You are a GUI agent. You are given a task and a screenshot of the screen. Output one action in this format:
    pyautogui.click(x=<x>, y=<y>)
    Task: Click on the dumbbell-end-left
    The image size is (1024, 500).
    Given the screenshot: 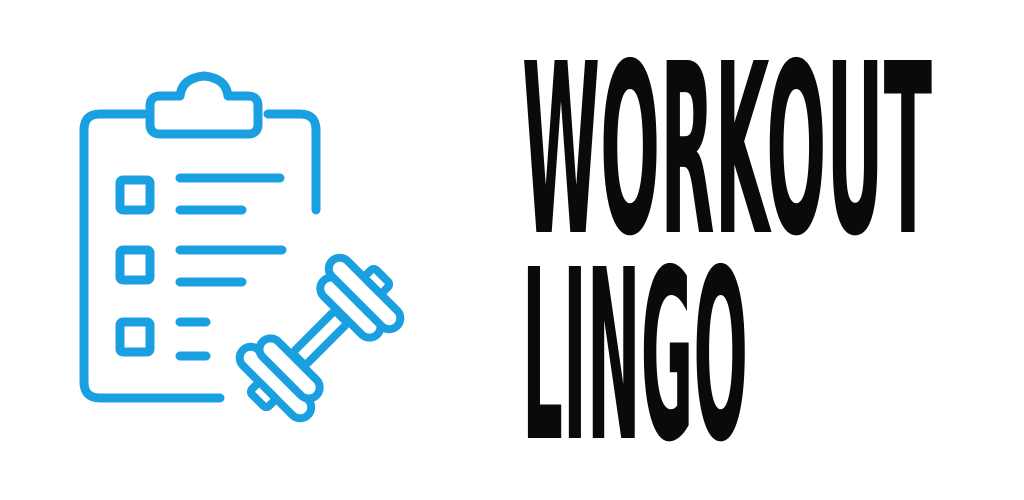 What is the action you would take?
    pyautogui.click(x=262, y=395)
    